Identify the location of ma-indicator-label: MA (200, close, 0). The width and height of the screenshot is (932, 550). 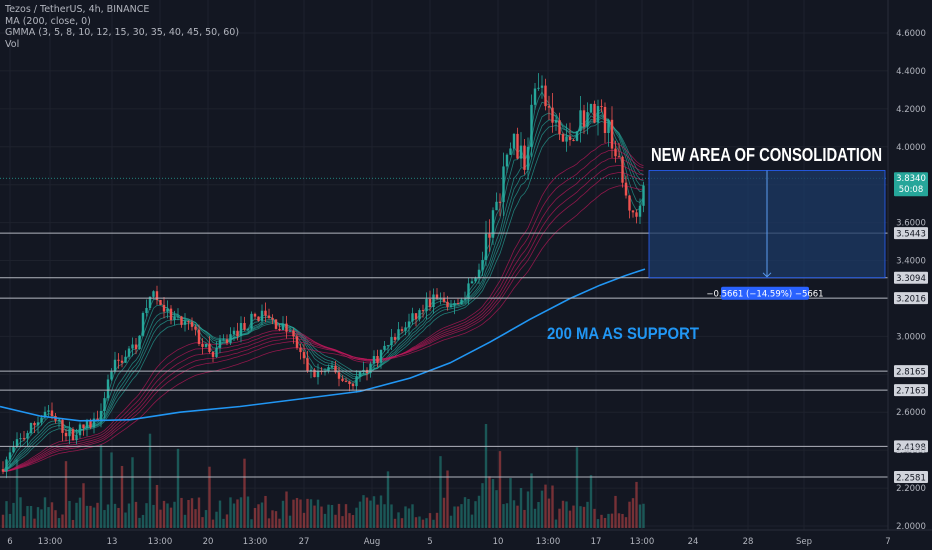
(48, 21).